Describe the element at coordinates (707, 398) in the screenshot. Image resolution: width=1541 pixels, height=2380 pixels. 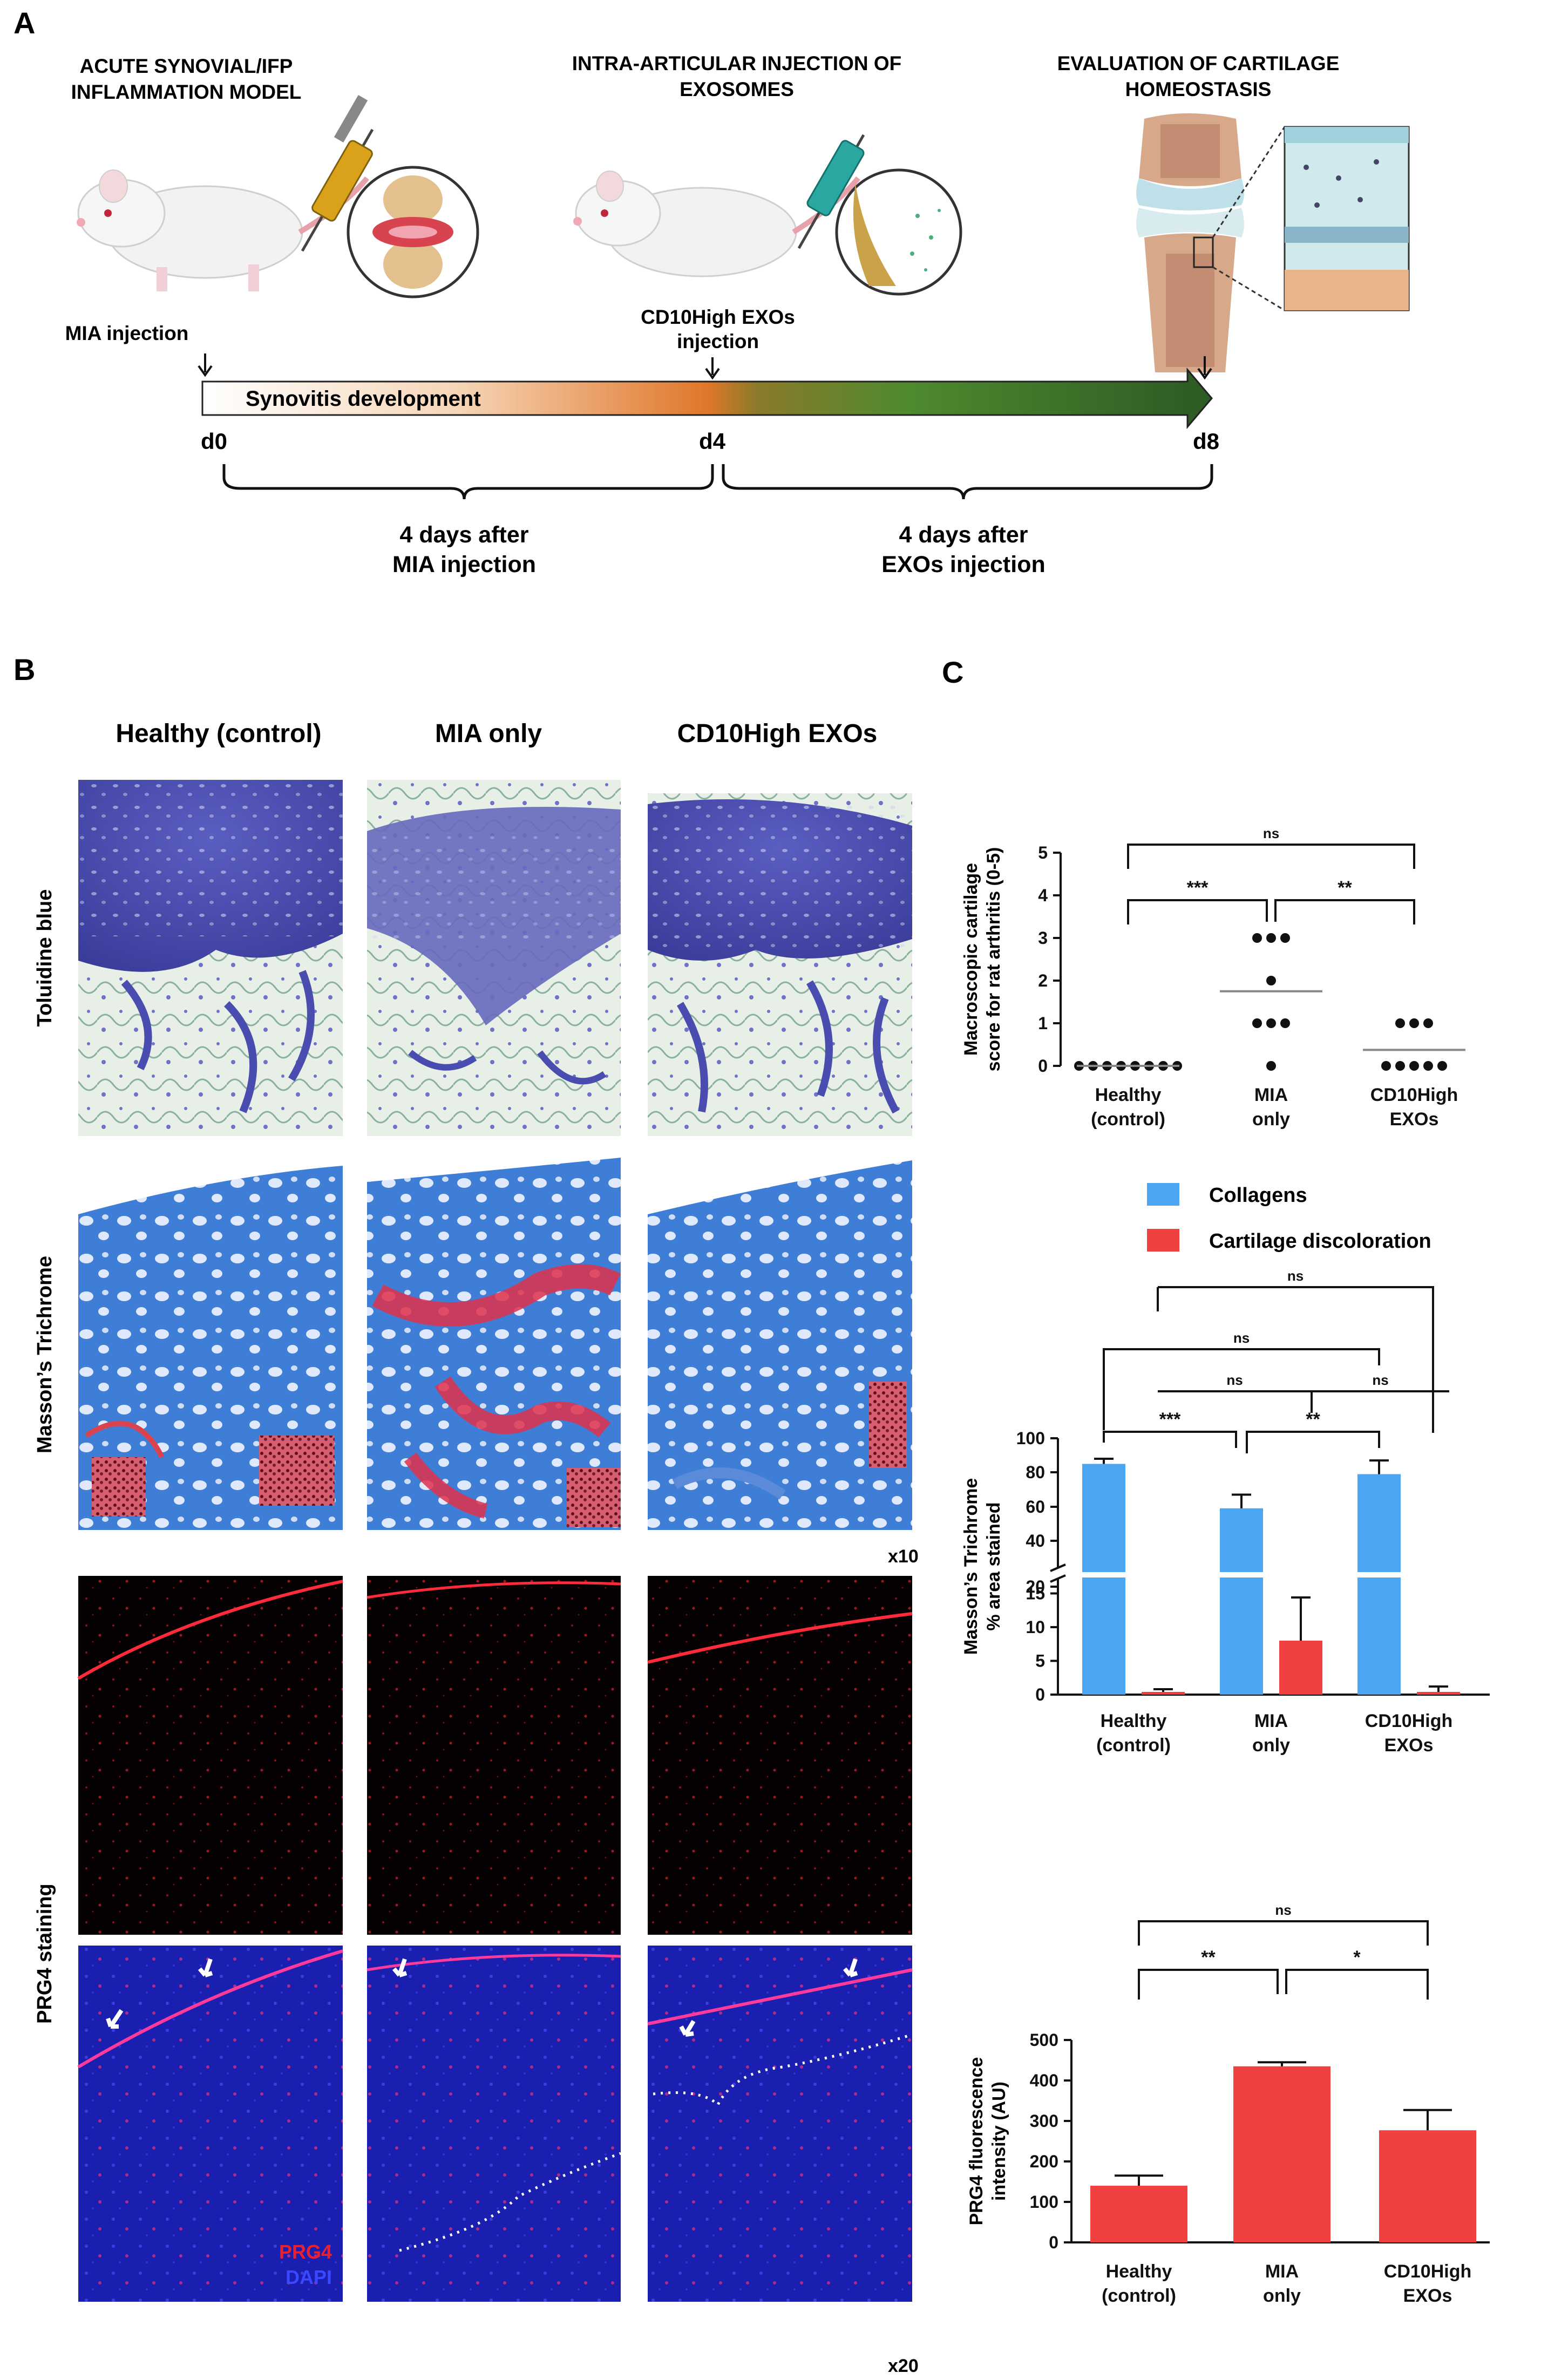
I see `timeline-arrow` at that location.